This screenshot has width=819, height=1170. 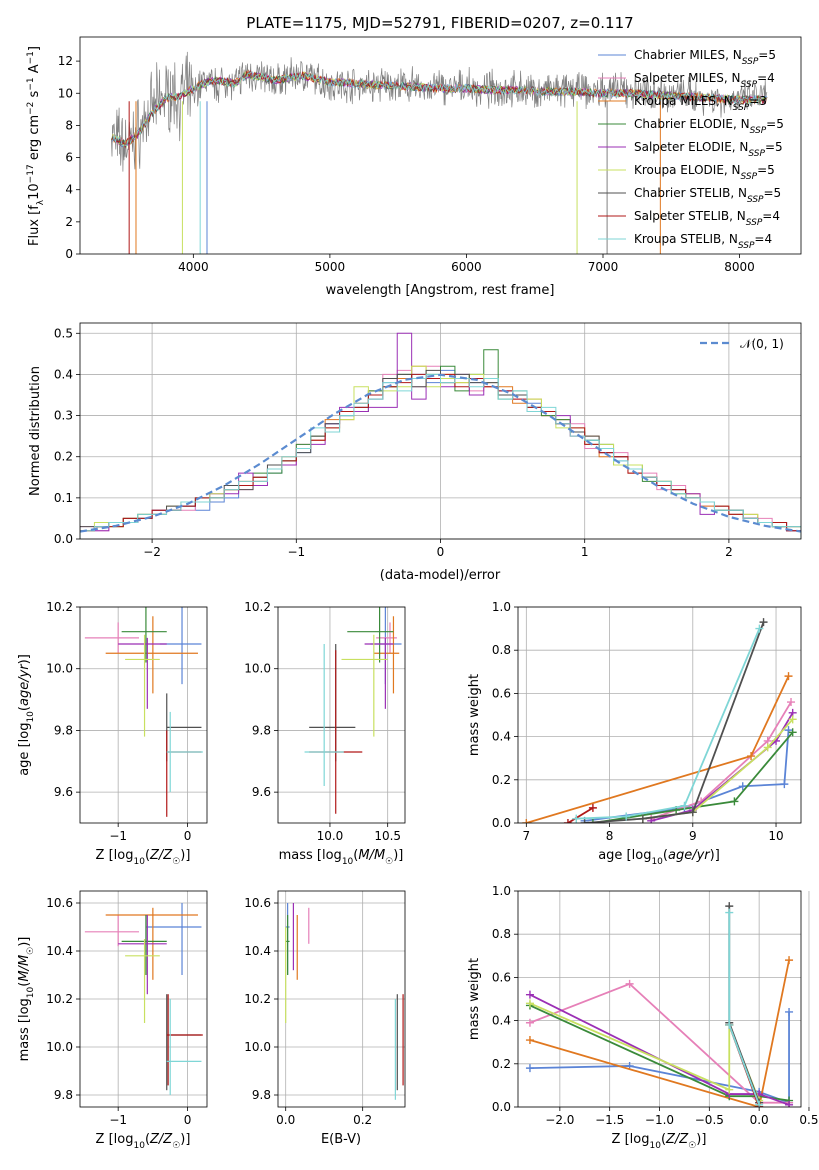 What do you see at coordinates (34, 139) in the screenshot?
I see `label-part: erg cm` at bounding box center [34, 139].